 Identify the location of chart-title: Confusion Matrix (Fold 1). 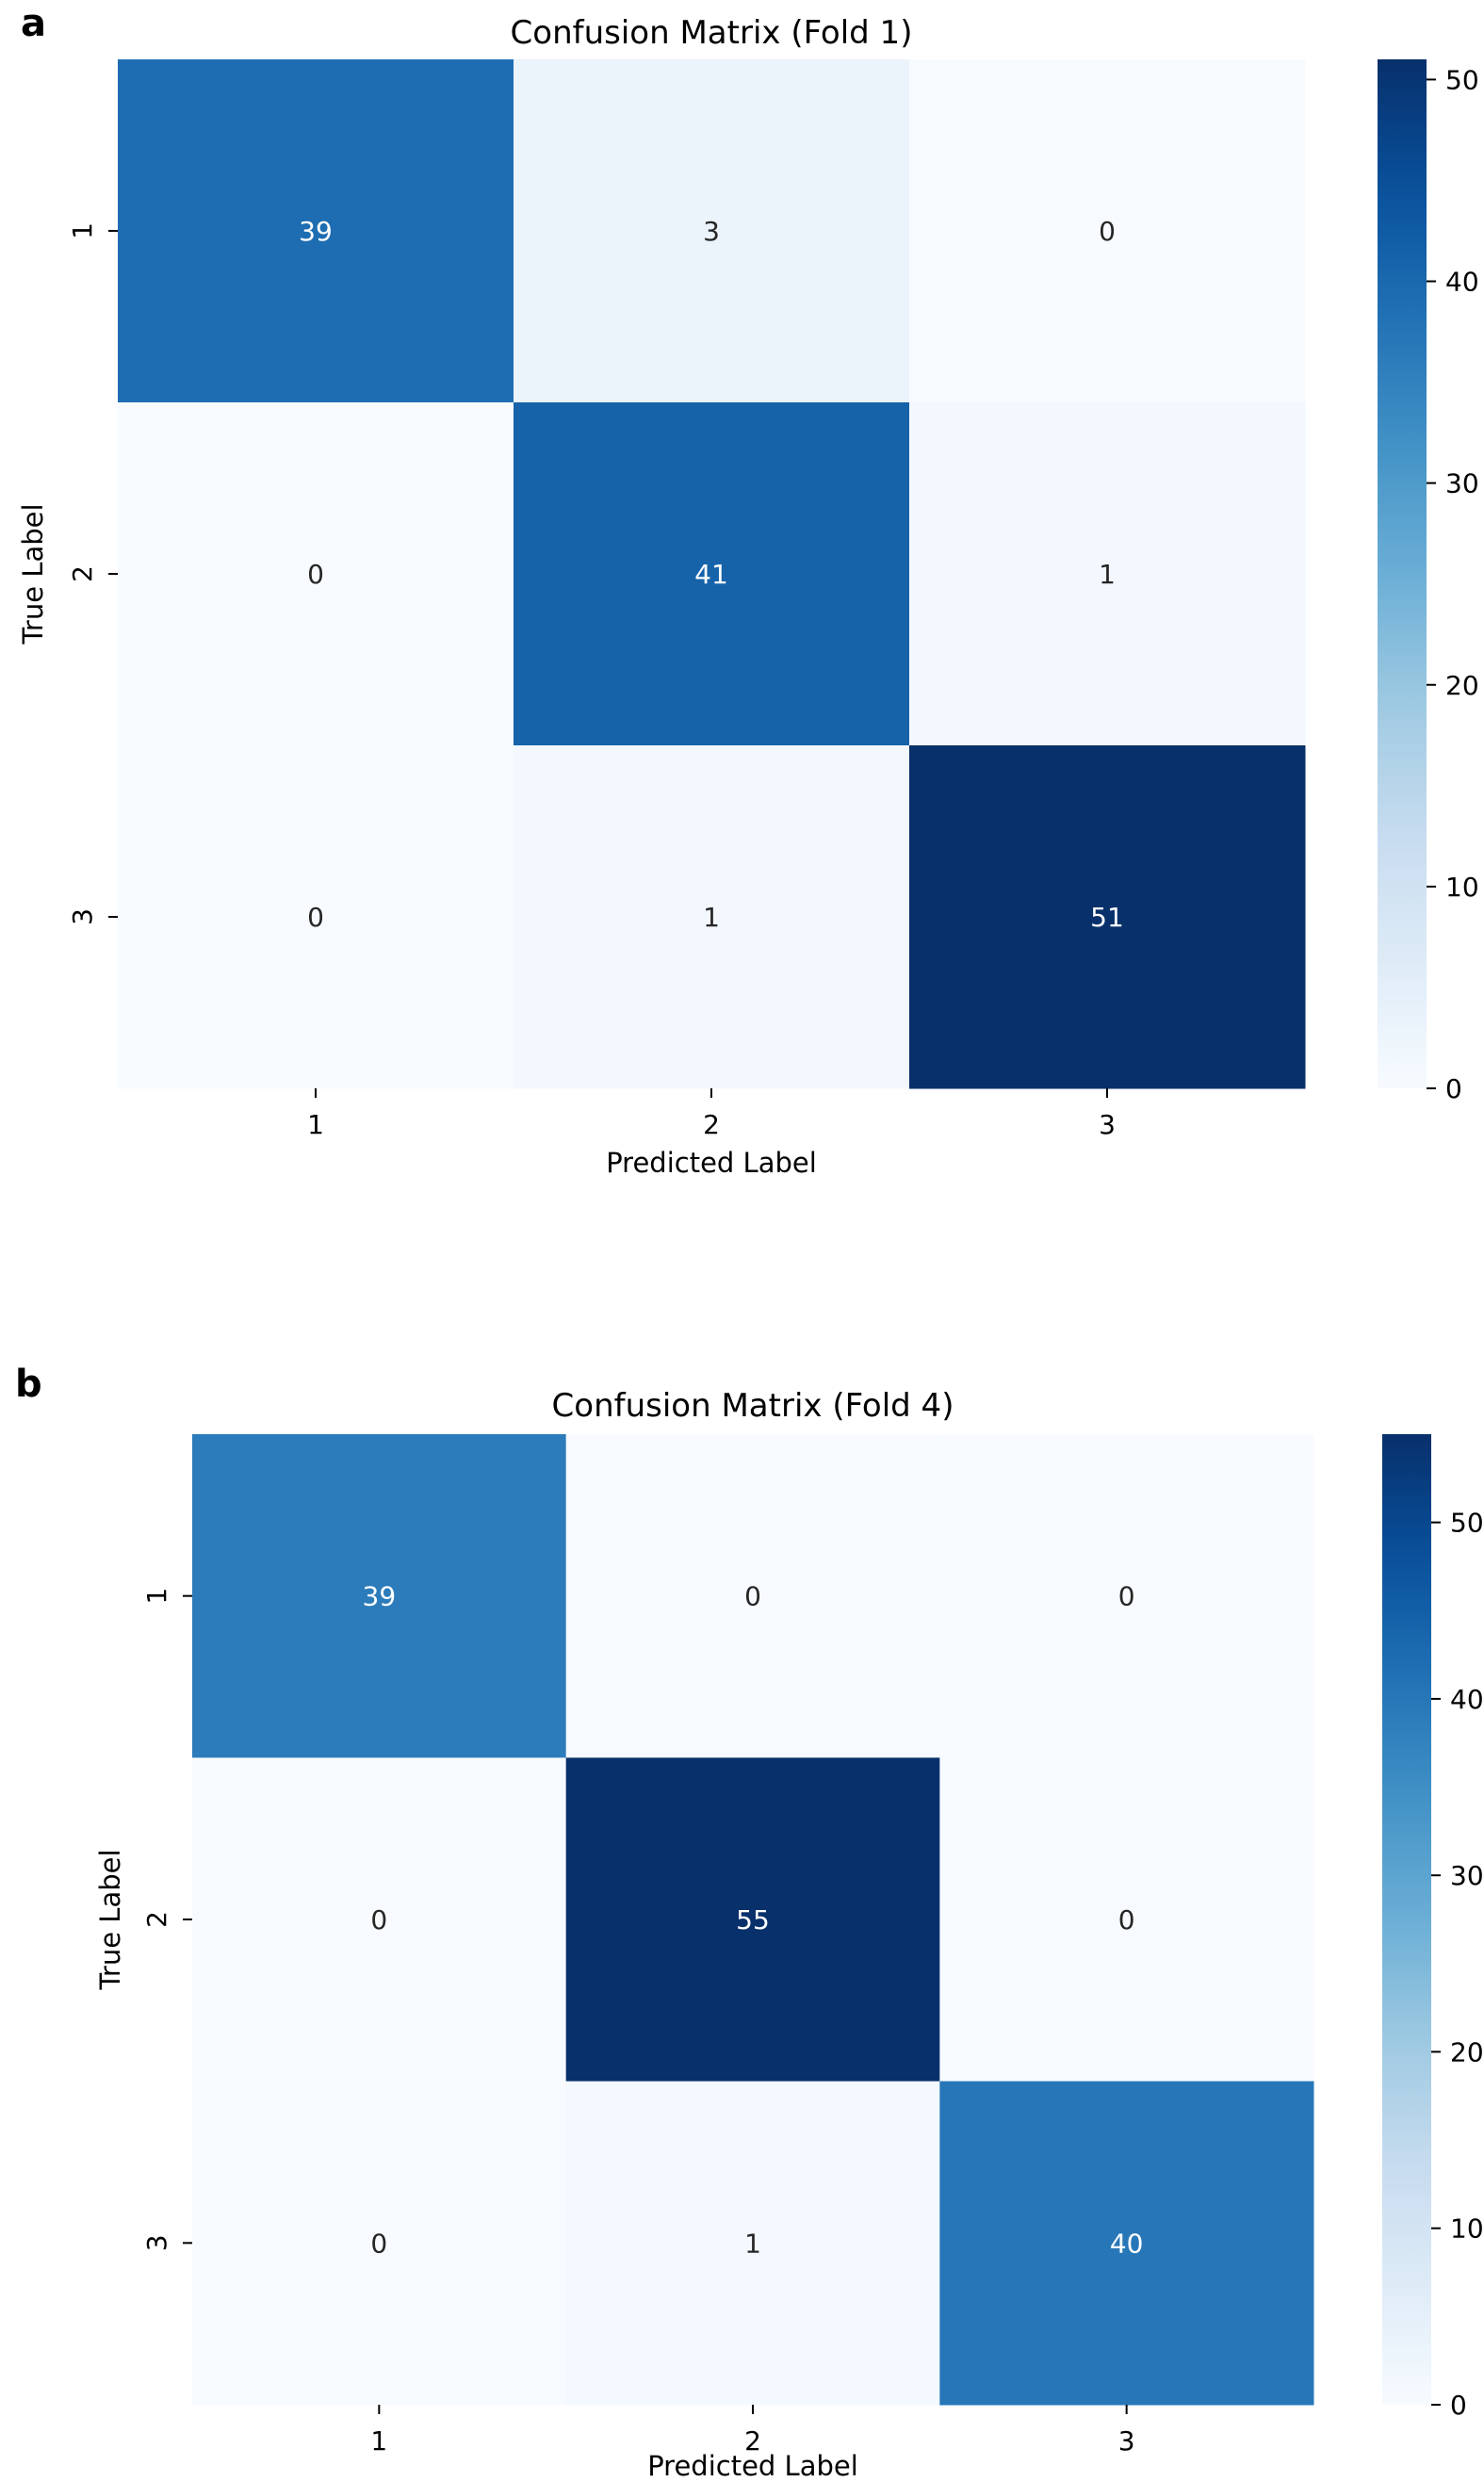
(712, 33).